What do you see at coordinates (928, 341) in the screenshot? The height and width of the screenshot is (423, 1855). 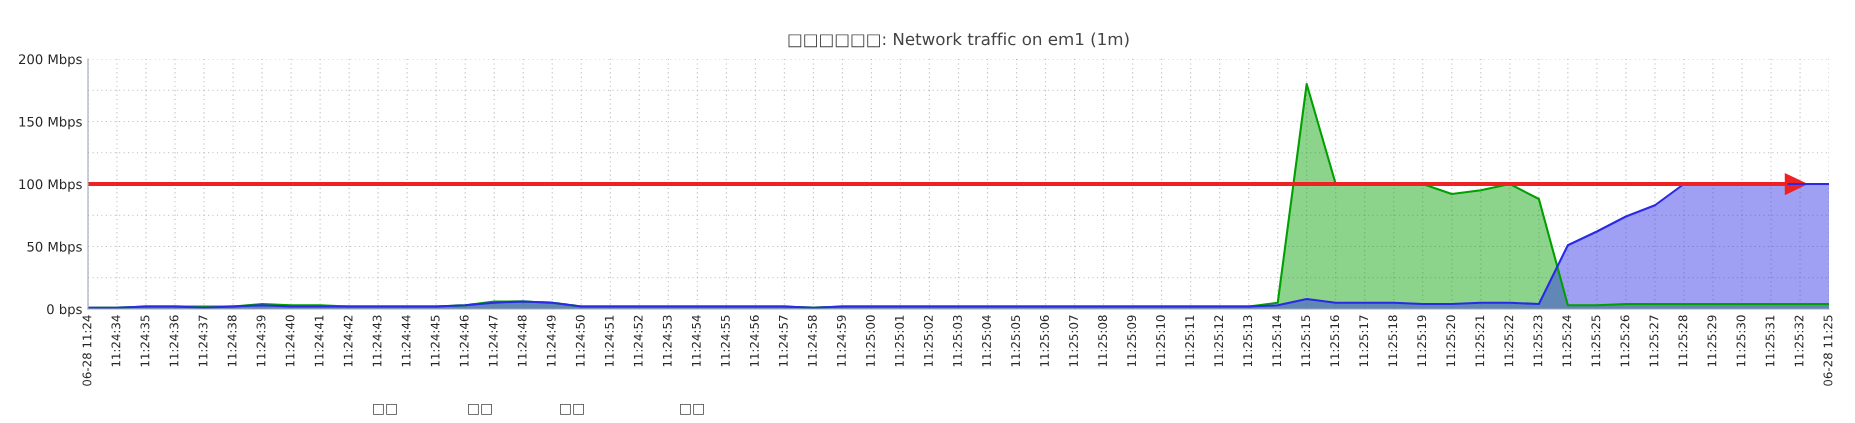 I see `x-tick-label: 11:25:02` at bounding box center [928, 341].